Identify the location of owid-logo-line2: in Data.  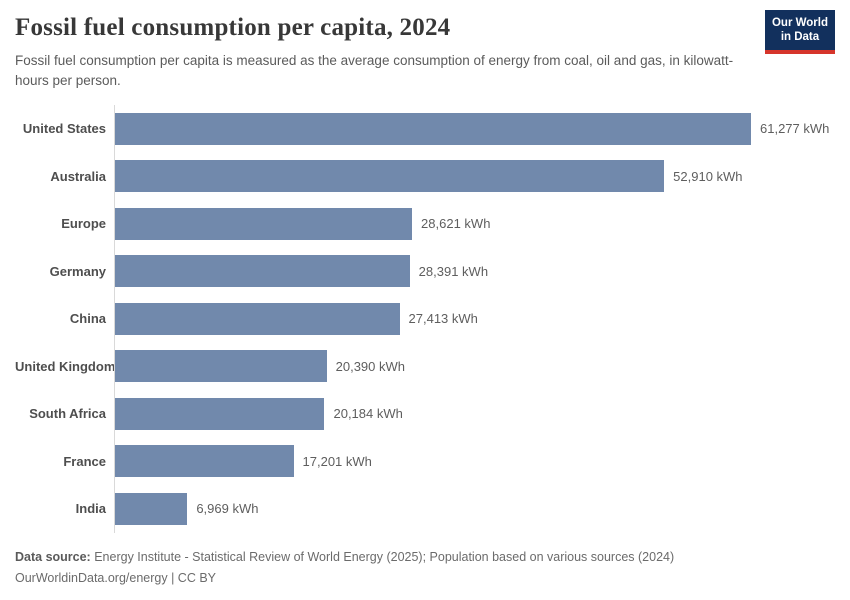
(800, 37).